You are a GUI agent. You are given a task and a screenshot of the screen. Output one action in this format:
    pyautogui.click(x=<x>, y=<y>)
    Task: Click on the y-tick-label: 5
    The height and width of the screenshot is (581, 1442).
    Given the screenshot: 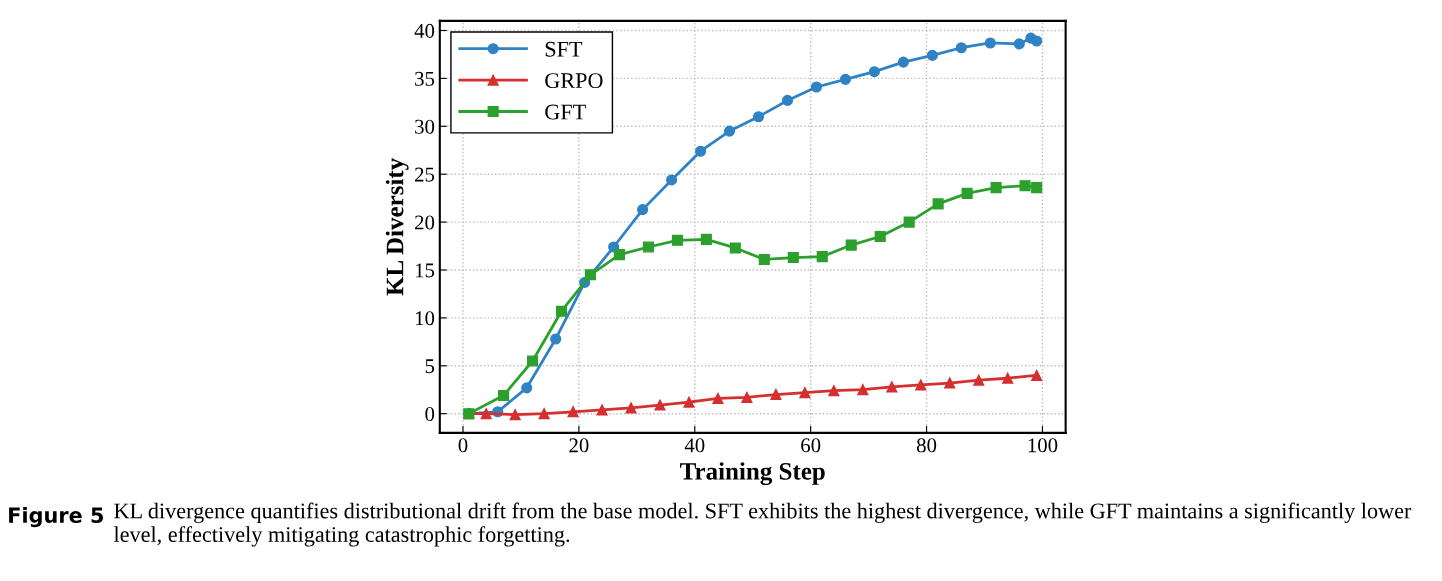 What is the action you would take?
    pyautogui.click(x=430, y=366)
    